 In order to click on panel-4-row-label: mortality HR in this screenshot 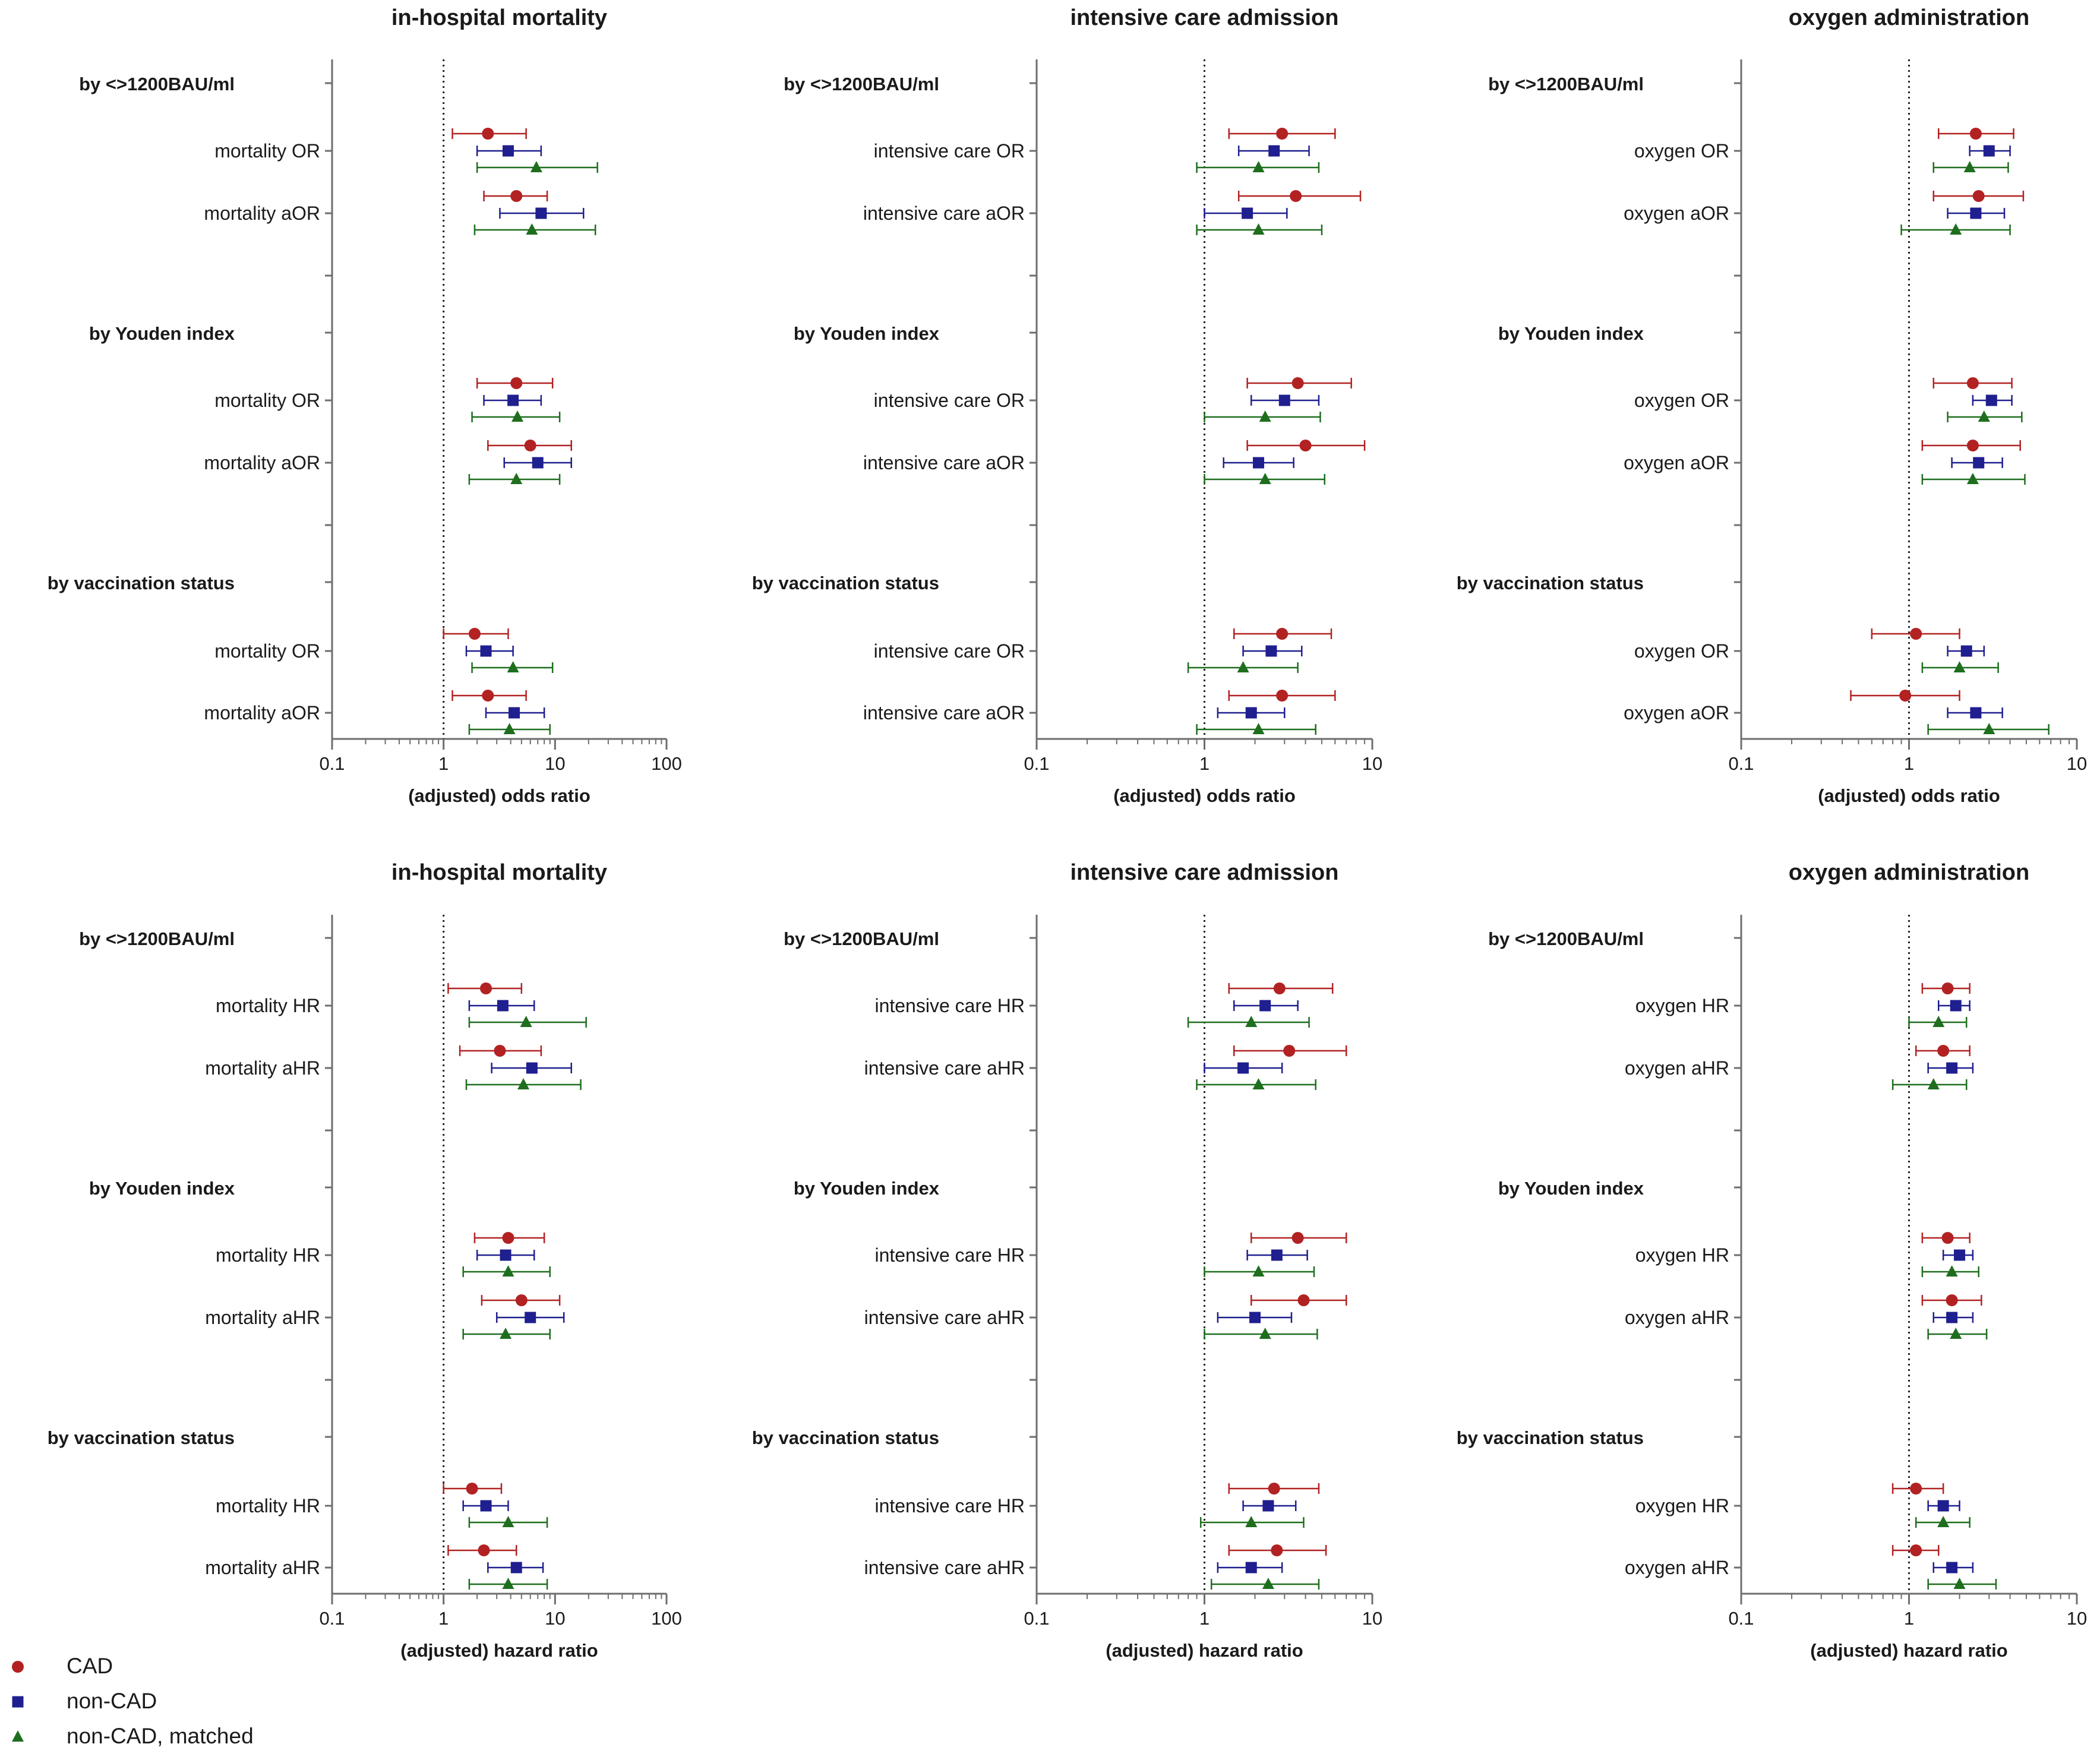, I will do `click(268, 1505)`.